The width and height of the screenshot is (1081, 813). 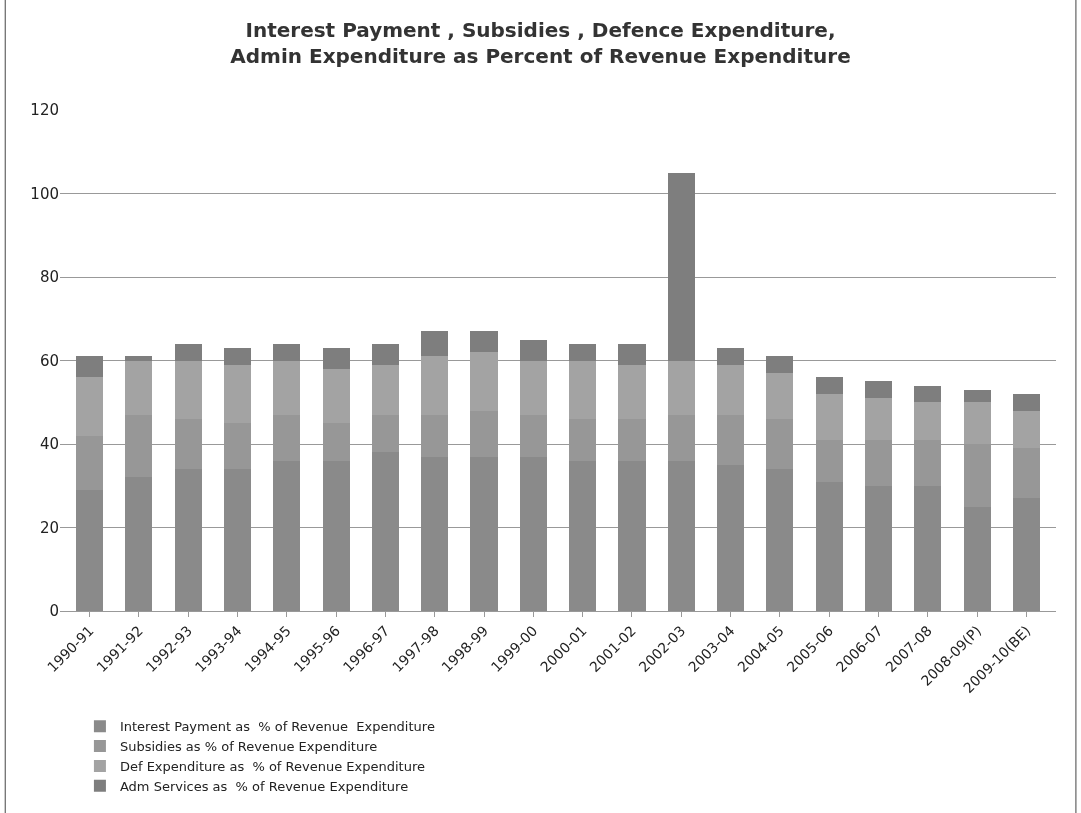 I want to click on y-tick-label: 120, so click(x=44, y=110).